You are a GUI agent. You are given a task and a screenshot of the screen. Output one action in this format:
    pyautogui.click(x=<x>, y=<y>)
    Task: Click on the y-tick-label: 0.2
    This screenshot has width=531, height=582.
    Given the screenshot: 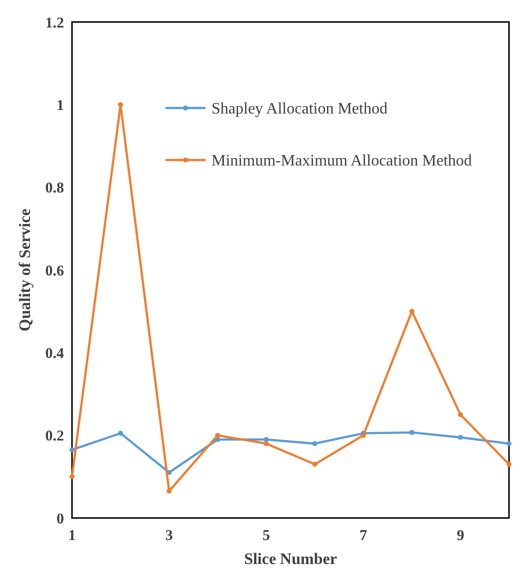 What is the action you would take?
    pyautogui.click(x=54, y=436)
    